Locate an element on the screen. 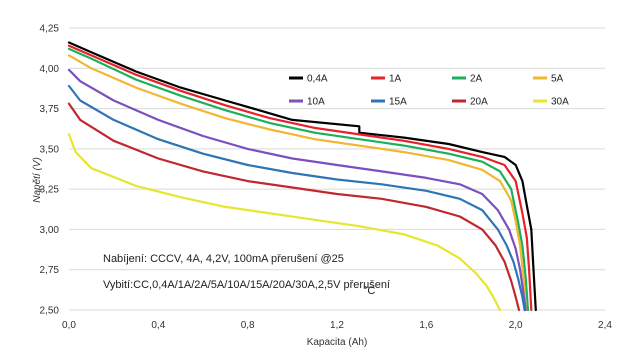  x-tick-label: 2,4 is located at coordinates (605, 325).